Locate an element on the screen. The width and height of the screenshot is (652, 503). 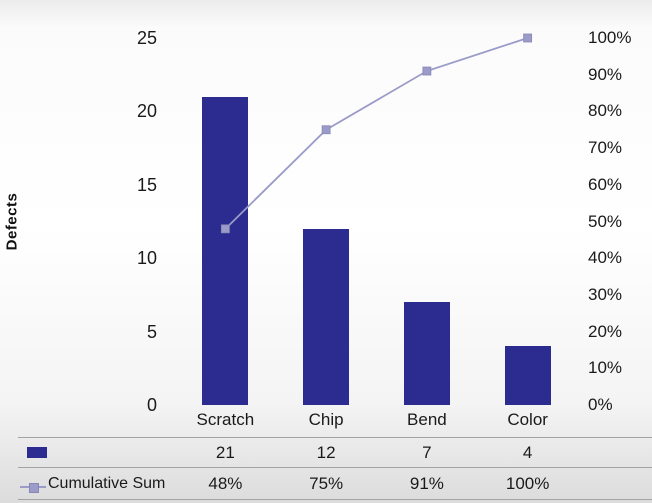
category-label-scratch: Scratch is located at coordinates (225, 419).